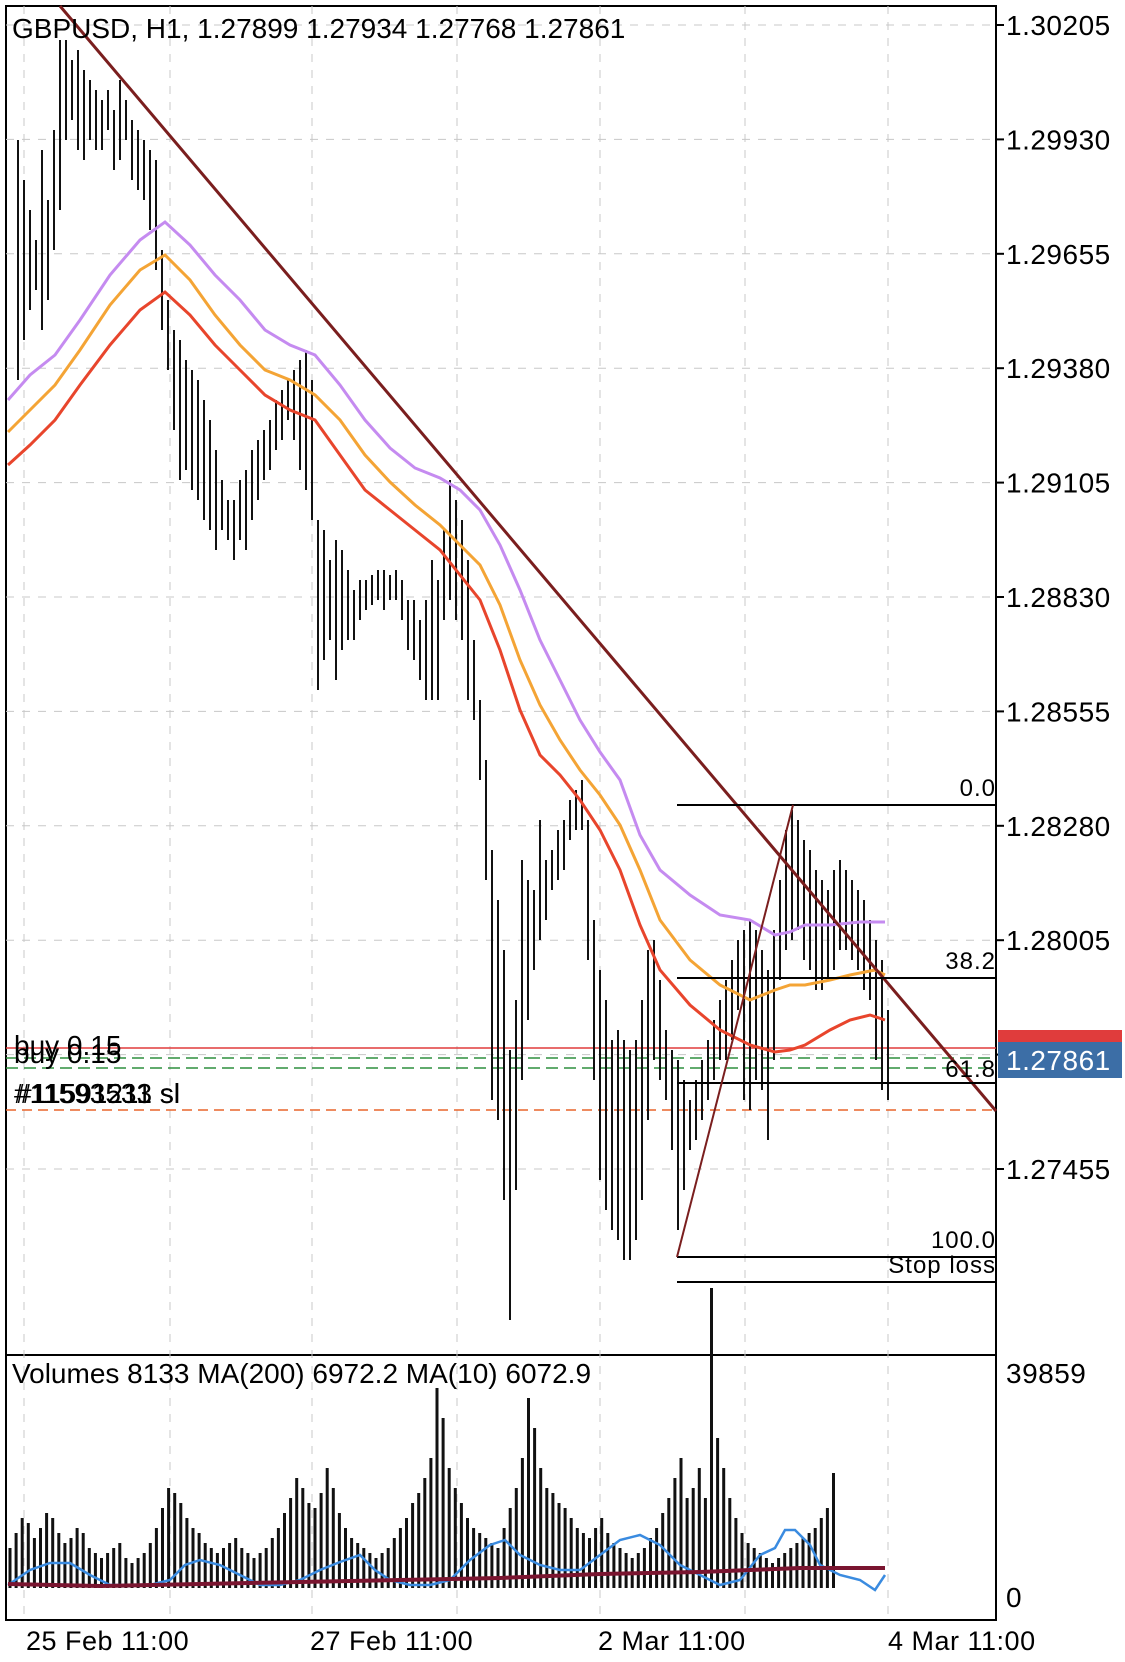 This screenshot has height=1662, width=1125. I want to click on buy-label-2: buy 0.15, so click(67, 1053).